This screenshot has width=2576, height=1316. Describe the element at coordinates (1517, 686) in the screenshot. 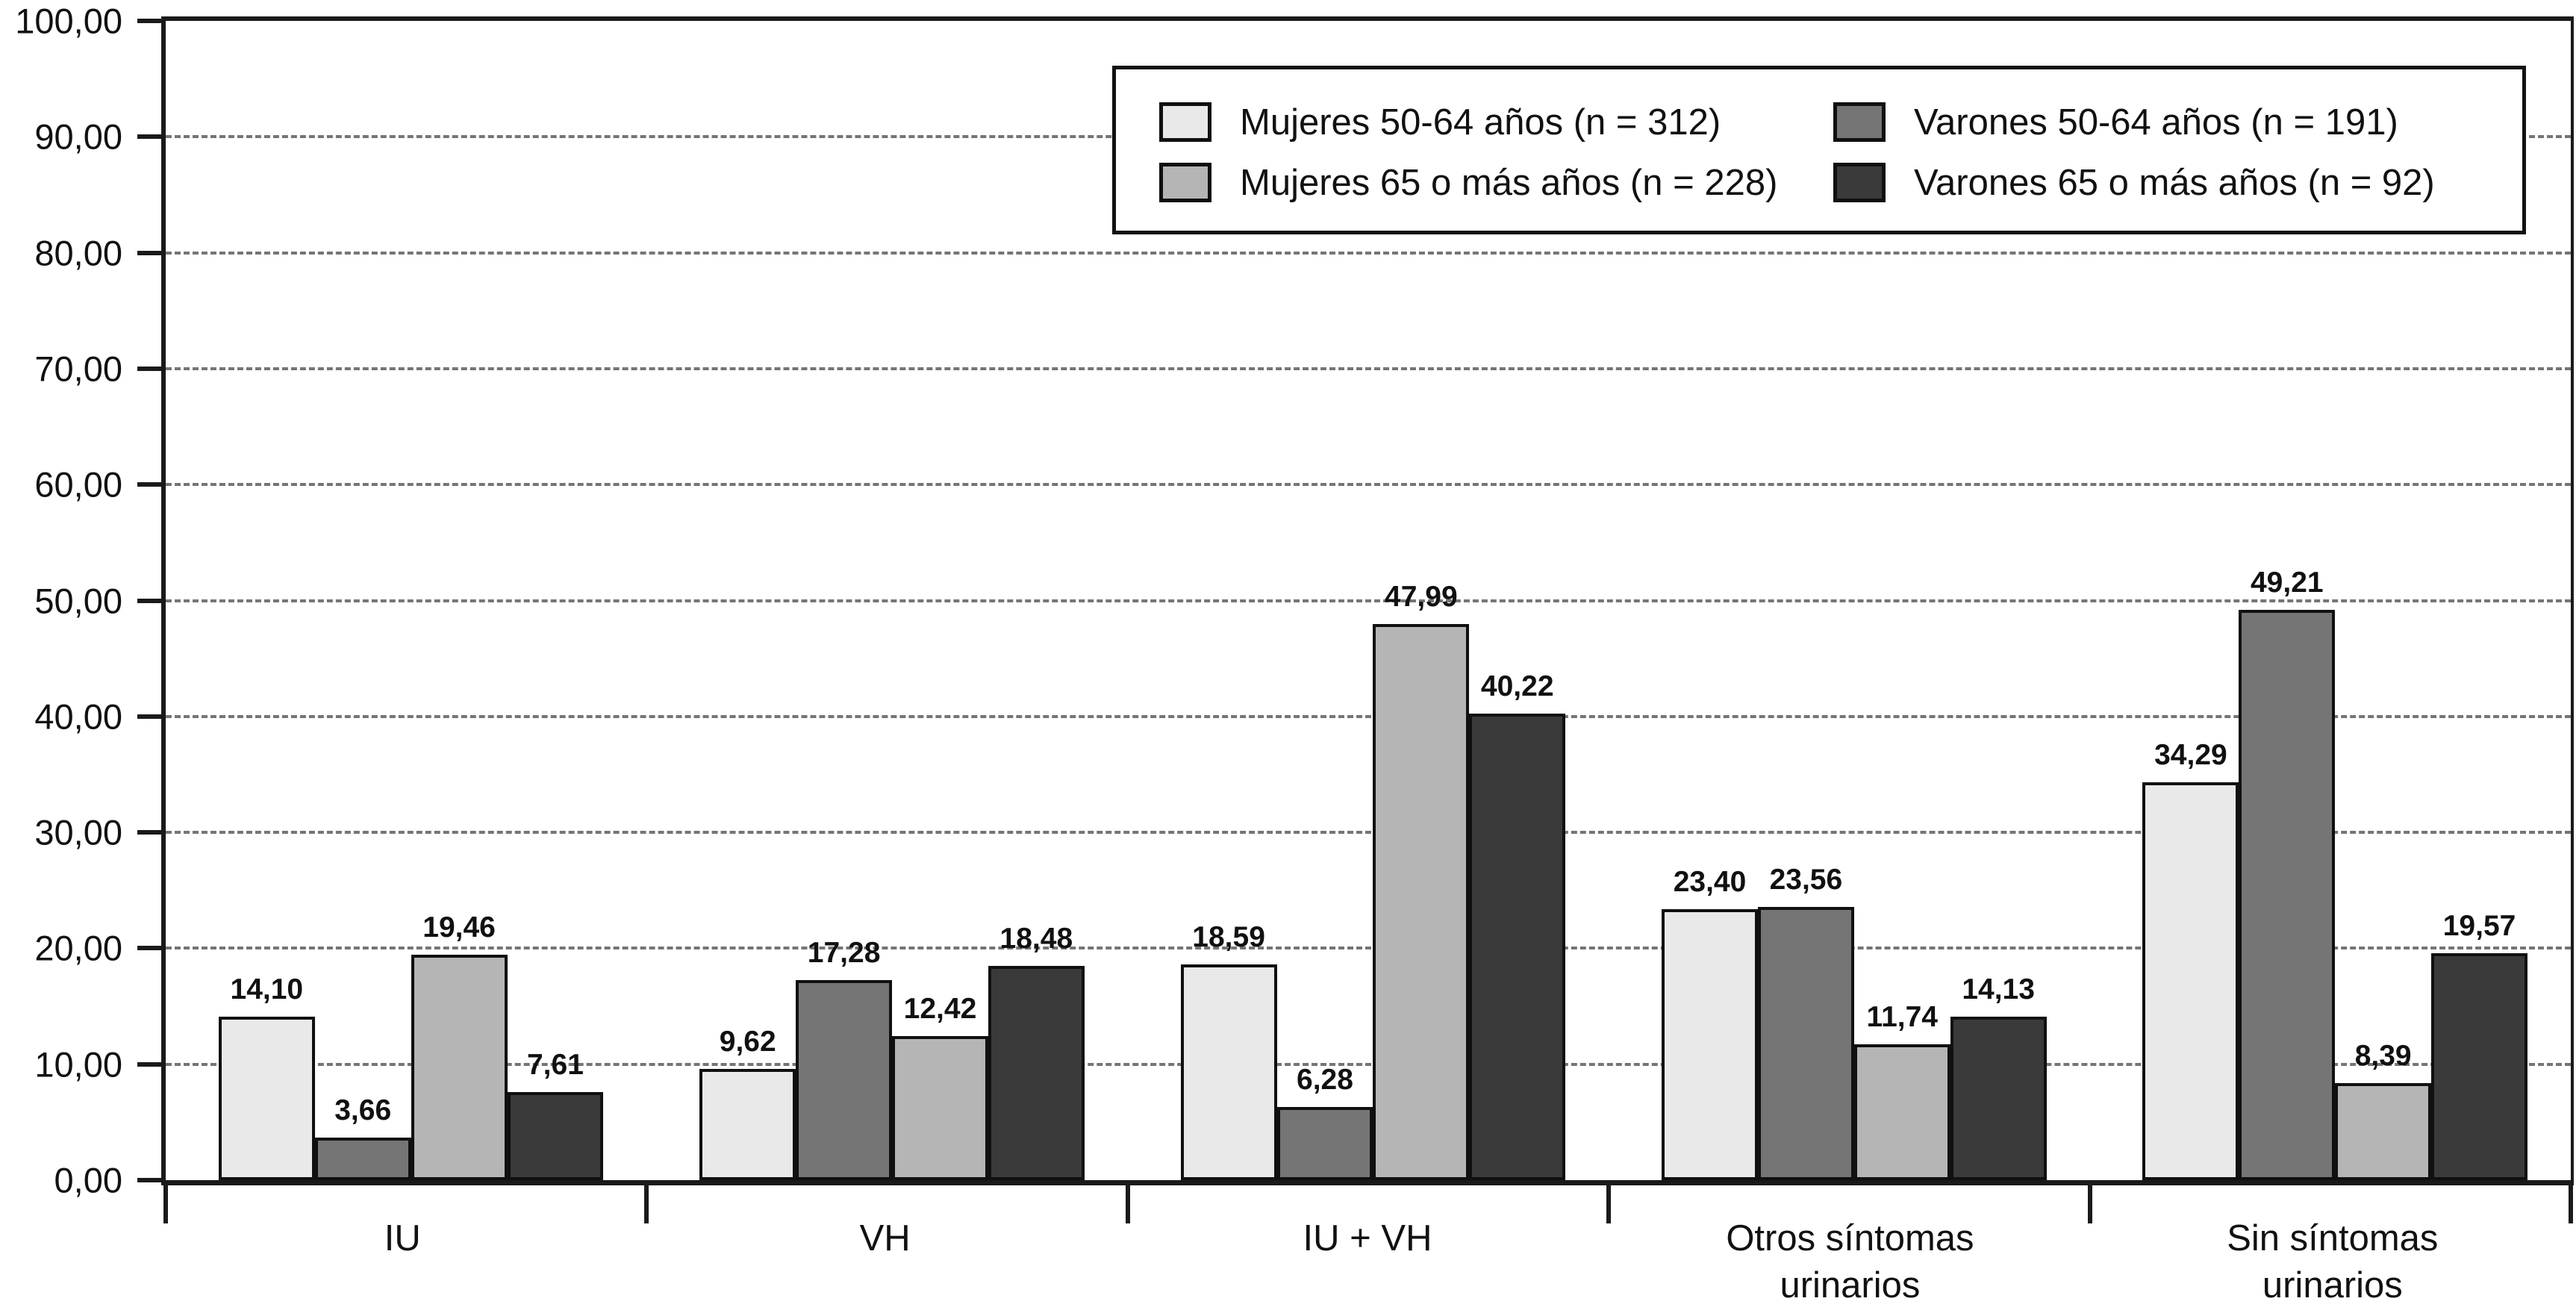

I see `bar-value-label: 40,22` at that location.